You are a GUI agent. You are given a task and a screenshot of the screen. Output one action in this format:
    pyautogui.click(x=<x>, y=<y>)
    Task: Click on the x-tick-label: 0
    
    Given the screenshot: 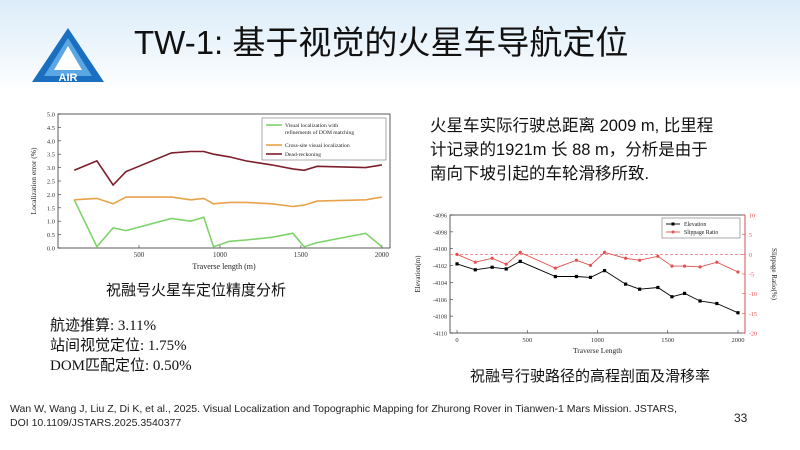 What is the action you would take?
    pyautogui.click(x=456, y=340)
    